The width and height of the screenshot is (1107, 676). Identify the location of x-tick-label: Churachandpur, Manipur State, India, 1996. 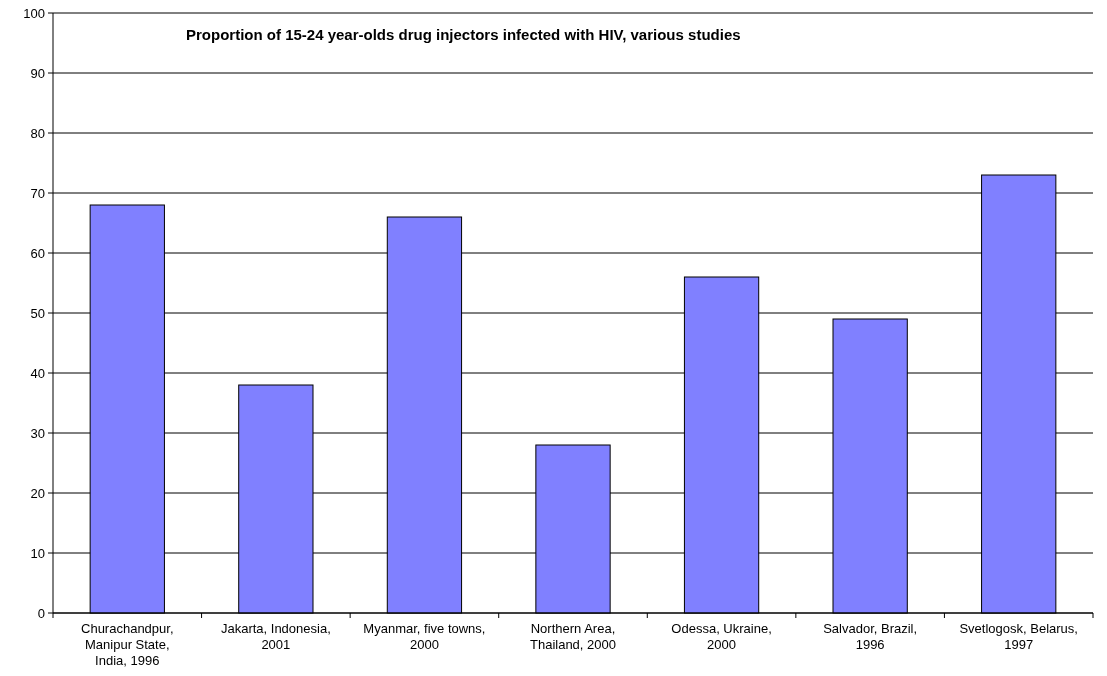
(127, 644).